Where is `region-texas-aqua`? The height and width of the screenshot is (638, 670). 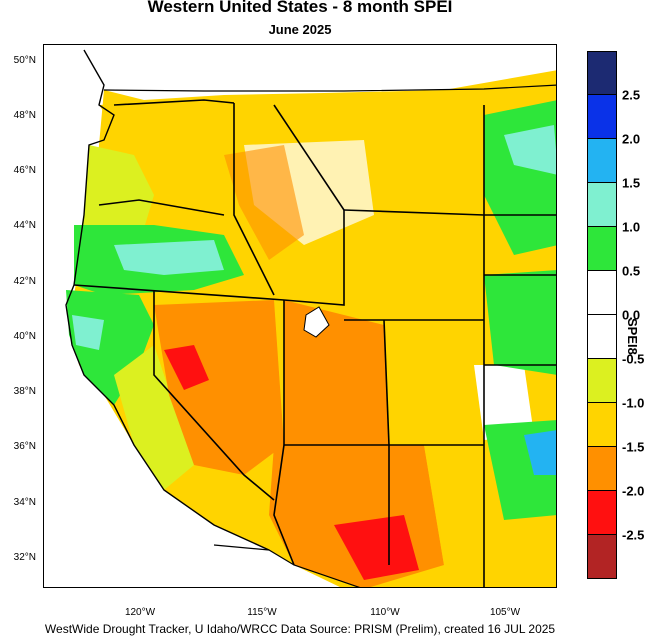 region-texas-aqua is located at coordinates (540, 452).